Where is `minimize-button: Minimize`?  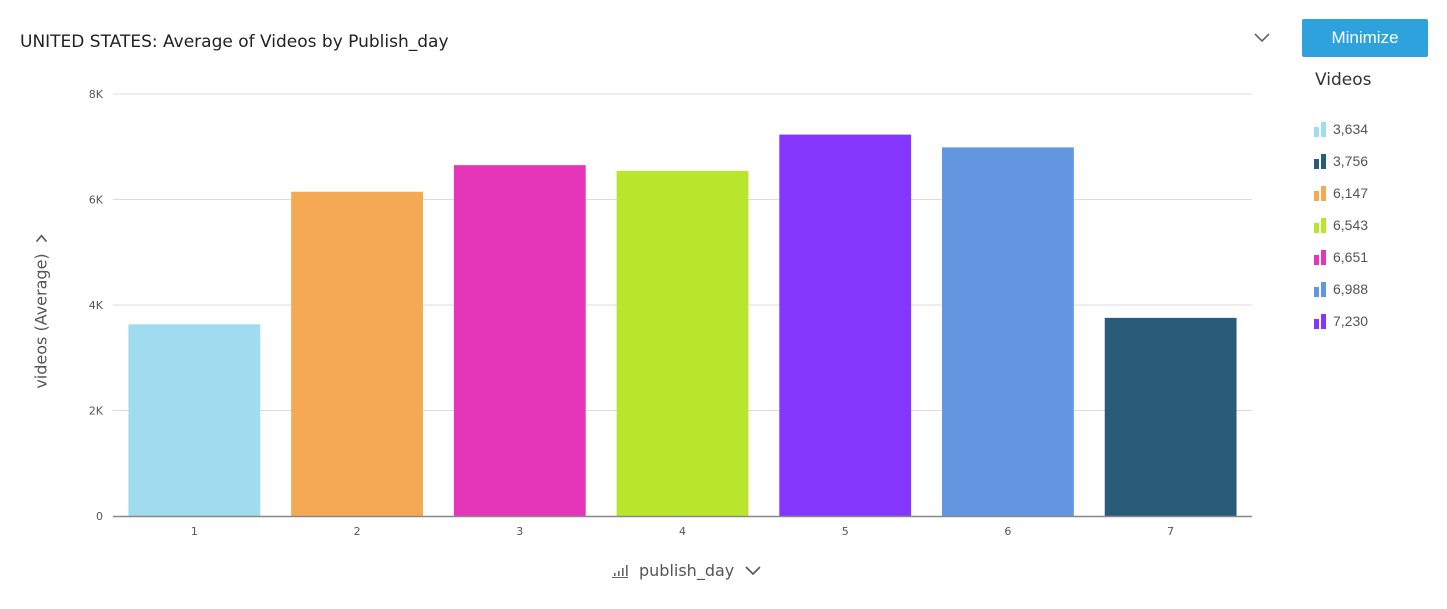
minimize-button: Minimize is located at coordinates (1365, 38).